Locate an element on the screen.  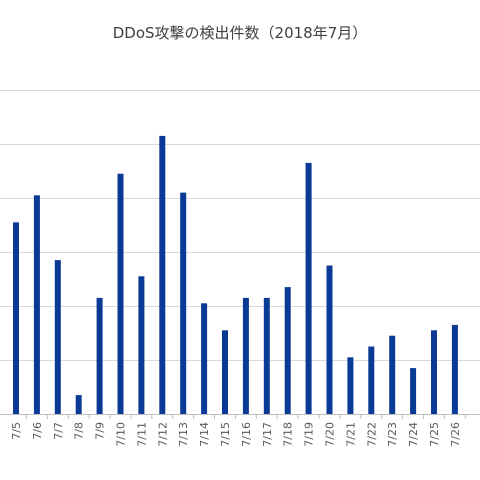
x-tick-label: 7/23 is located at coordinates (392, 434).